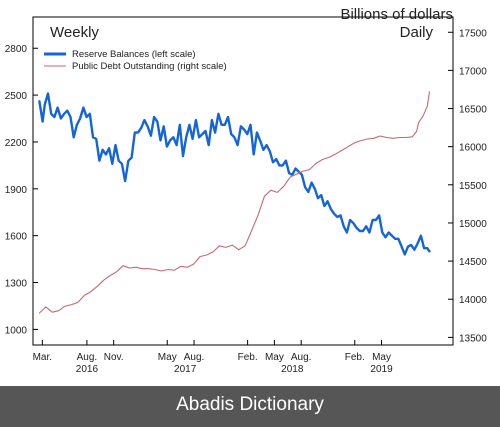 Image resolution: width=500 pixels, height=427 pixels. What do you see at coordinates (473, 338) in the screenshot?
I see `right-tick-label: 13500` at bounding box center [473, 338].